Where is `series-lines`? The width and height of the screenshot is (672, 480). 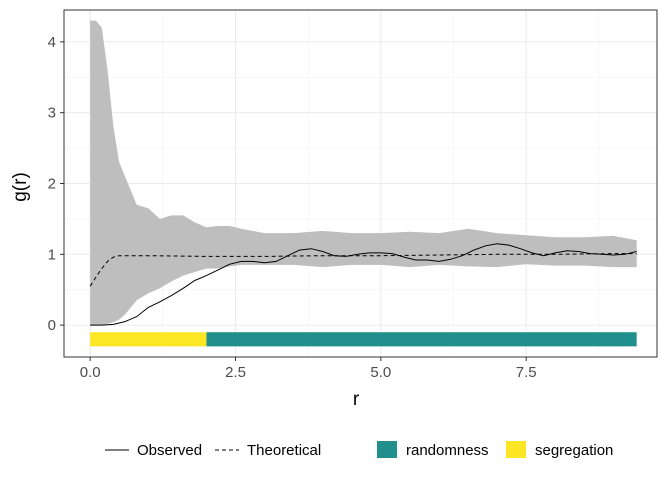 series-lines is located at coordinates (363, 284).